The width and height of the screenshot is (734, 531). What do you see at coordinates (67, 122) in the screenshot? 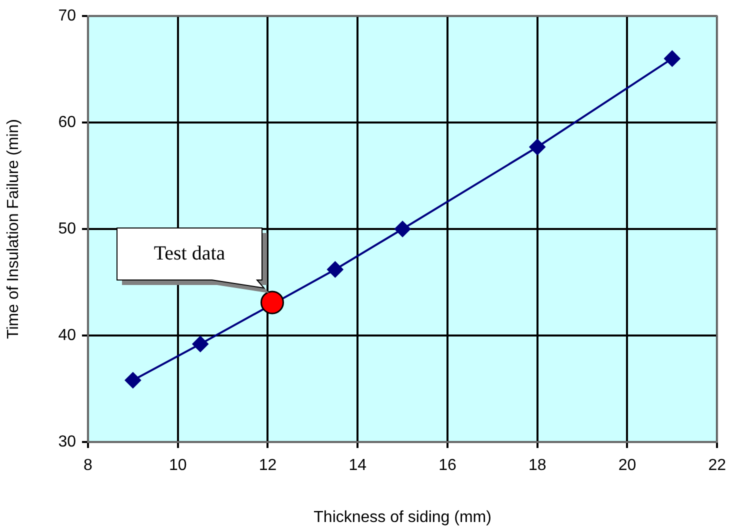
I see `y-tick-label: 60` at bounding box center [67, 122].